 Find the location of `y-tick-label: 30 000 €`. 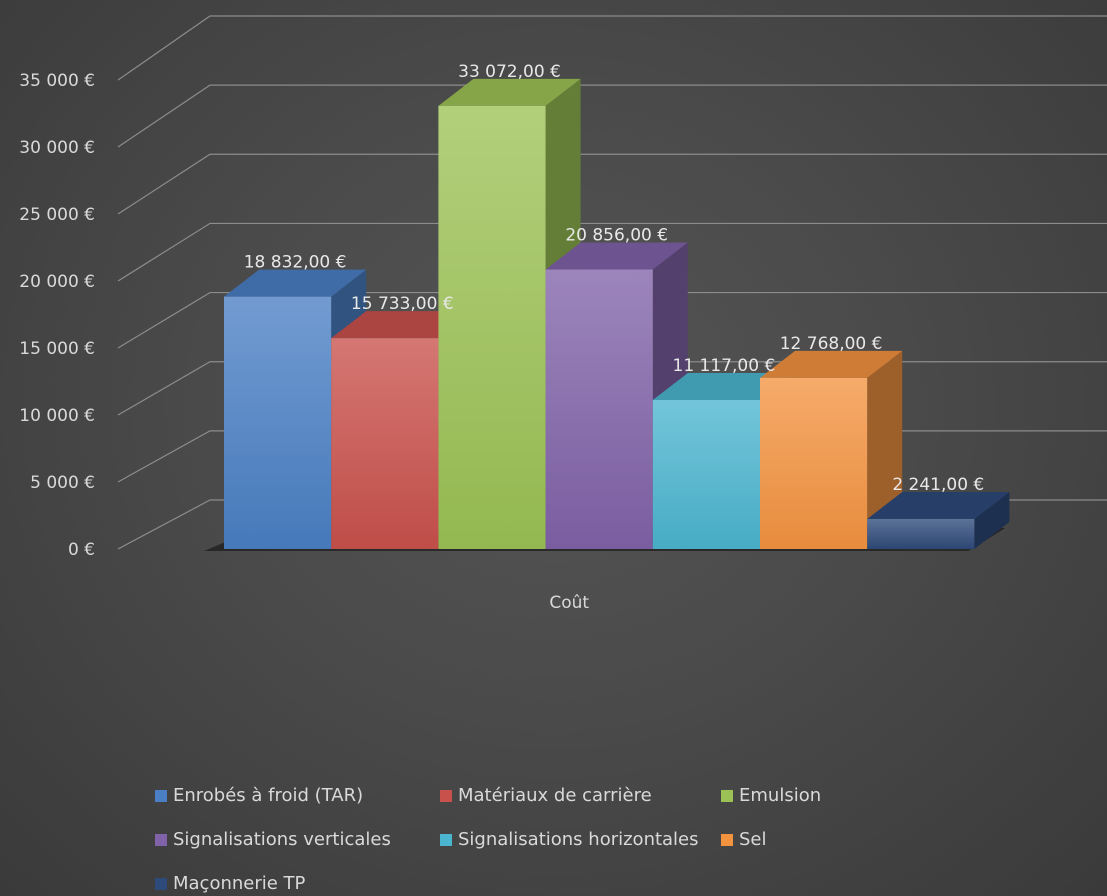

y-tick-label: 30 000 € is located at coordinates (57, 148).